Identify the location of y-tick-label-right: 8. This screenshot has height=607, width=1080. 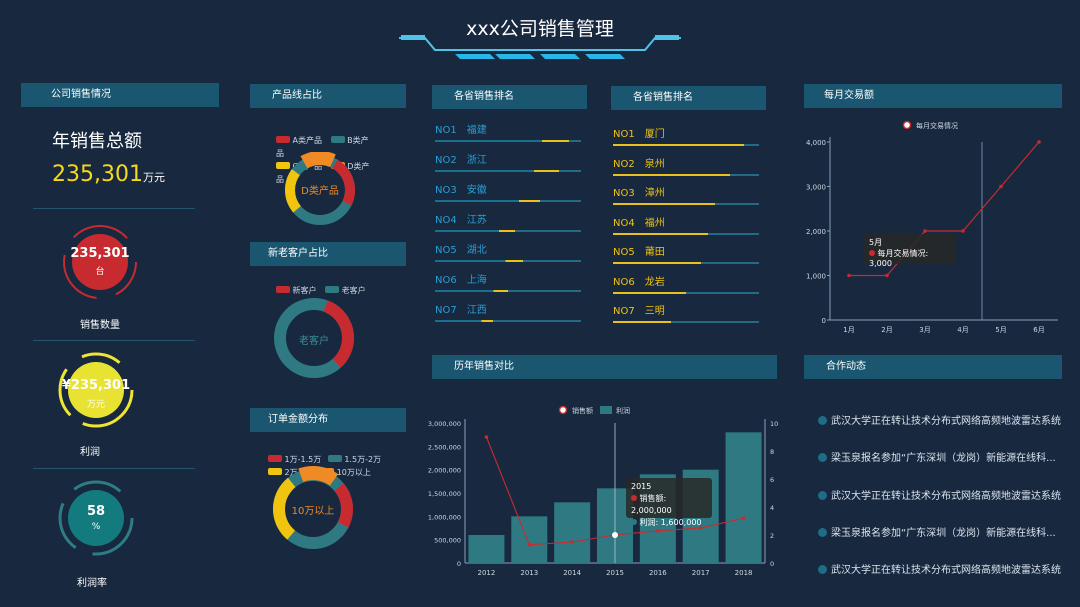
(772, 452).